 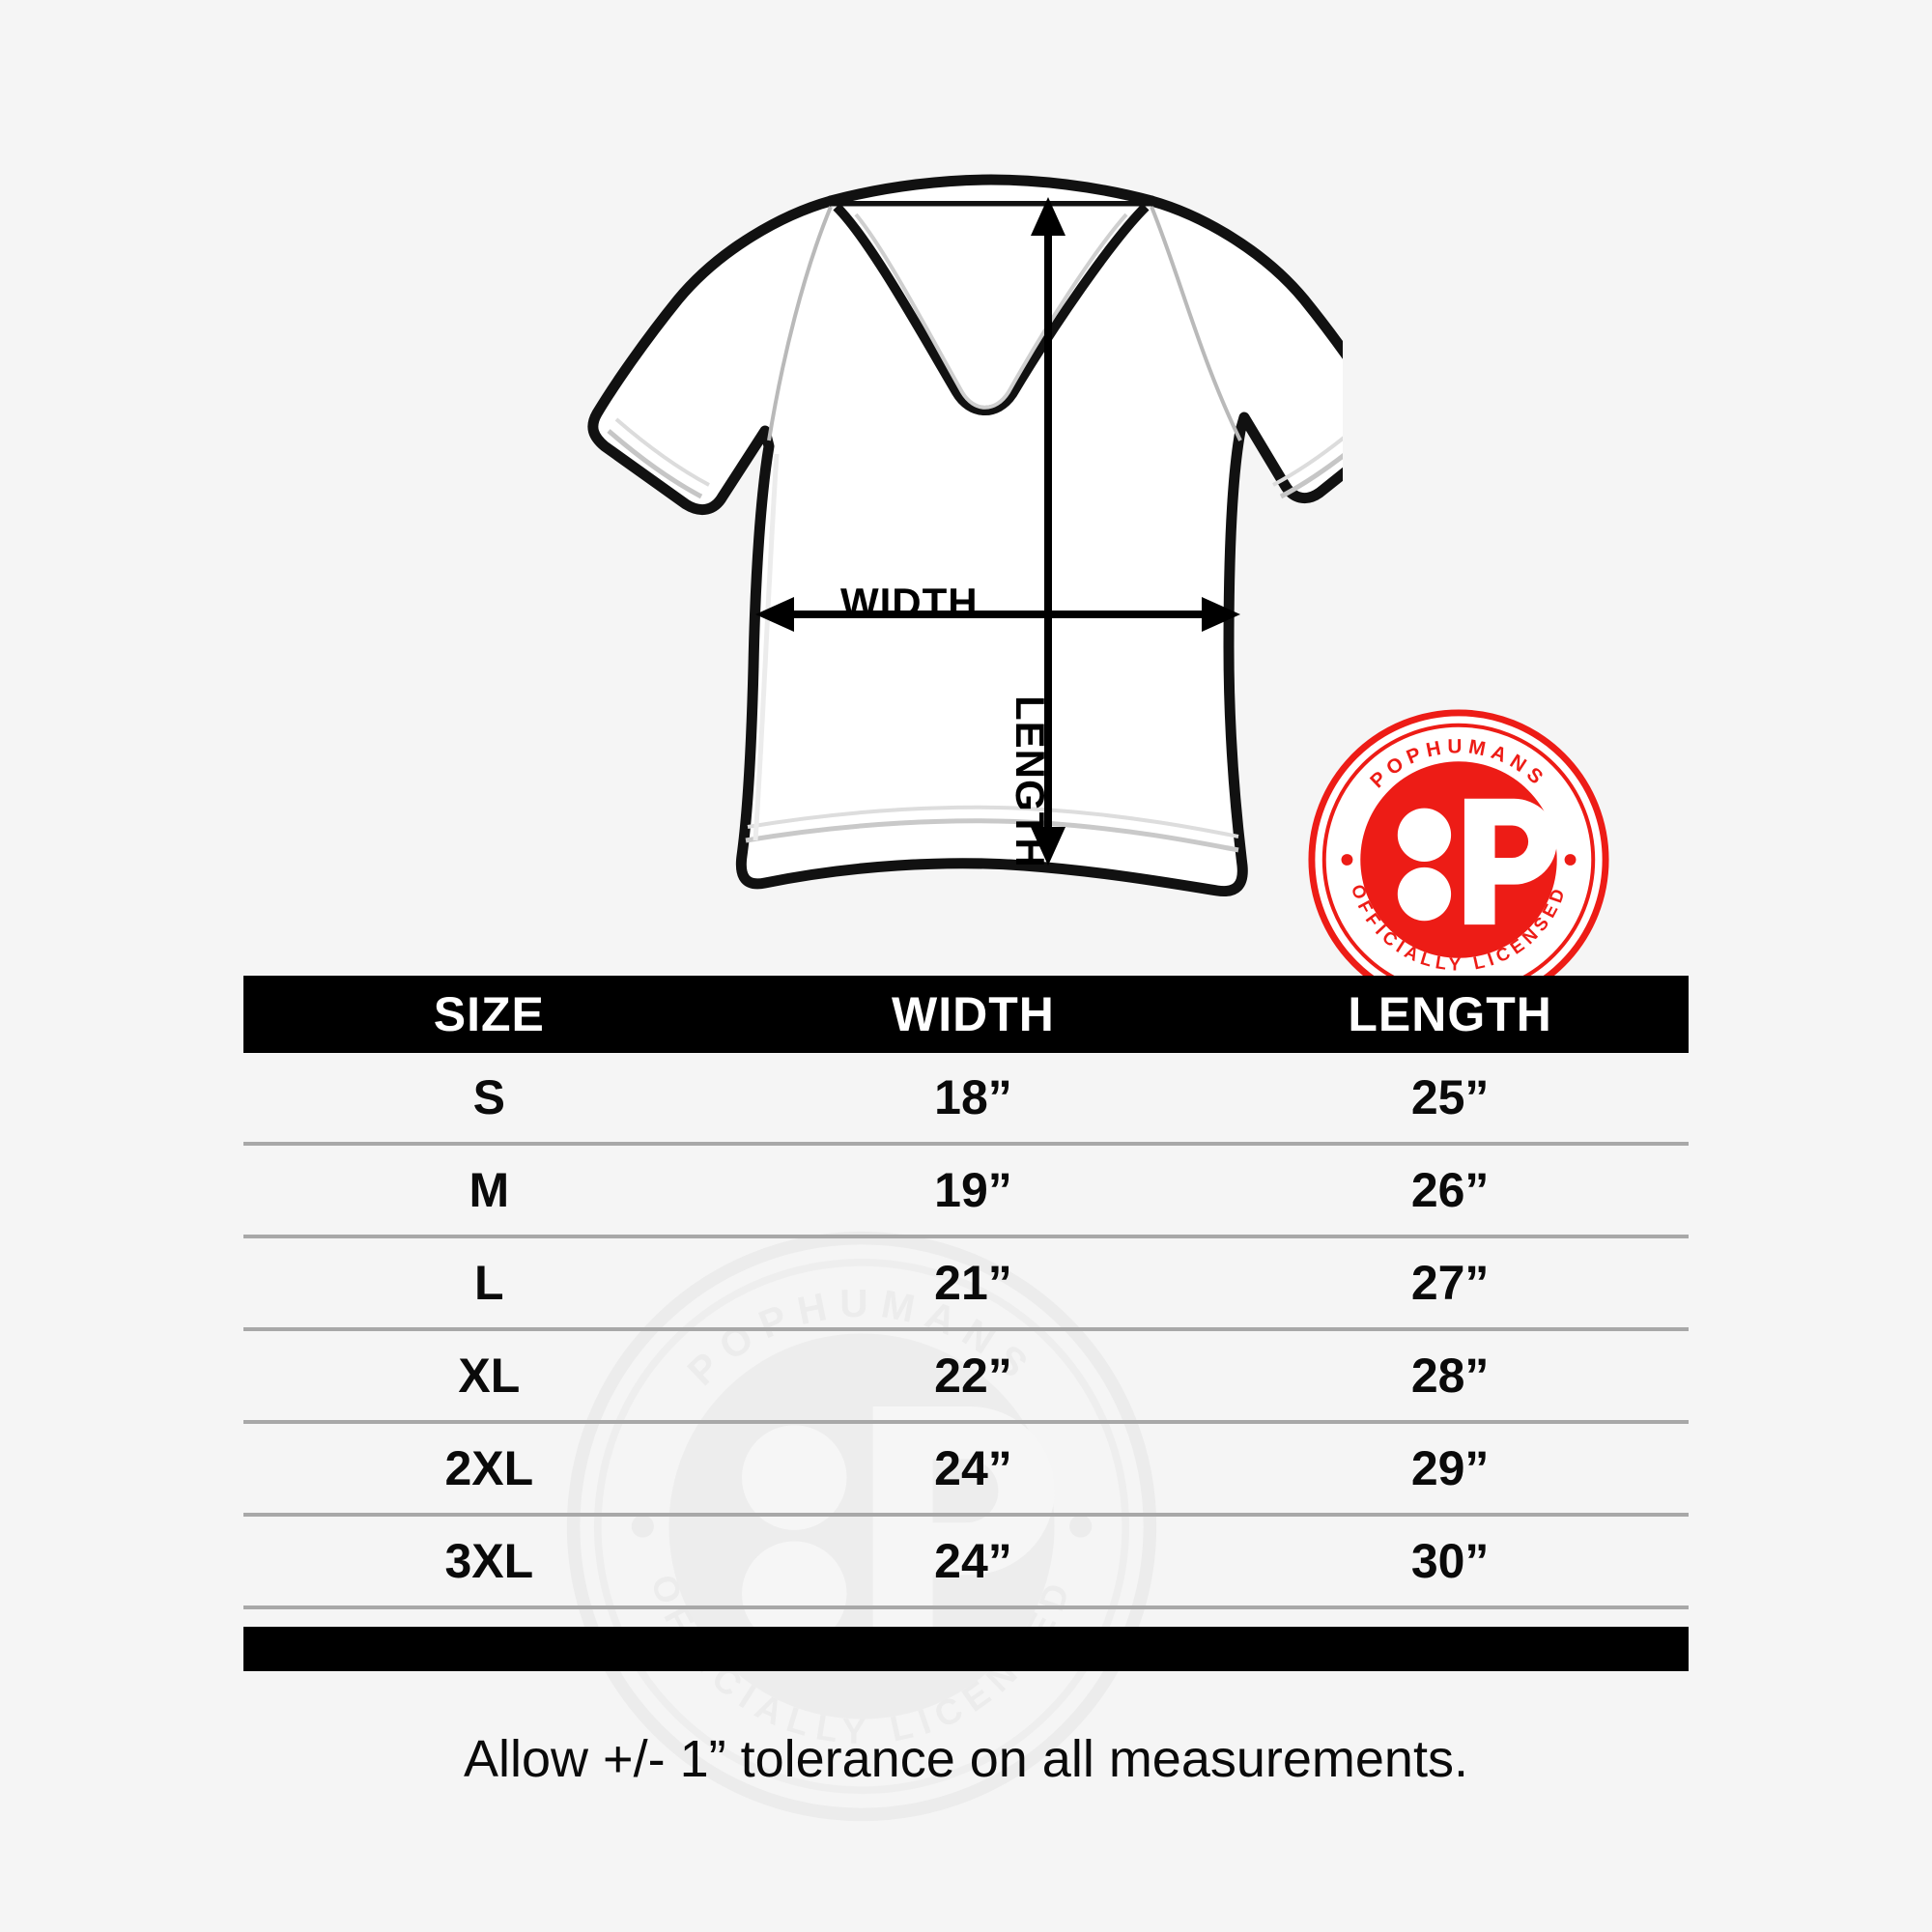 I want to click on cell-length: 28”, so click(x=1450, y=1376).